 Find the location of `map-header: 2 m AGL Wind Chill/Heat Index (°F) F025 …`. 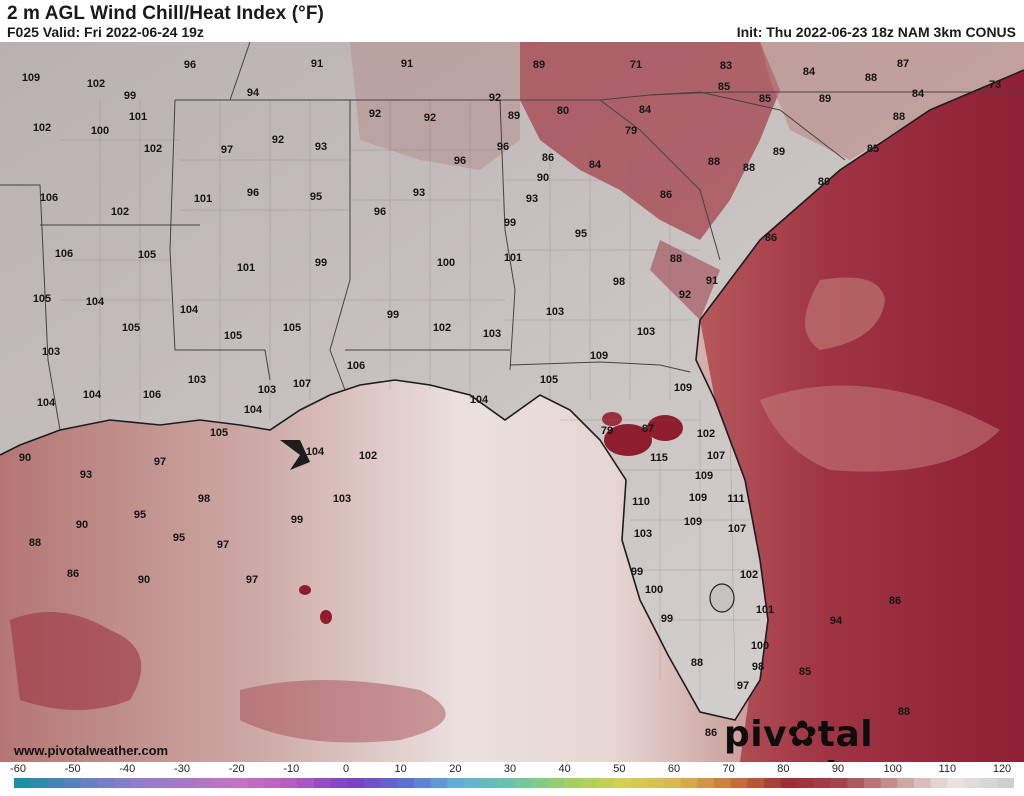

map-header: 2 m AGL Wind Chill/Heat Index (°F) F025 … is located at coordinates (512, 21).